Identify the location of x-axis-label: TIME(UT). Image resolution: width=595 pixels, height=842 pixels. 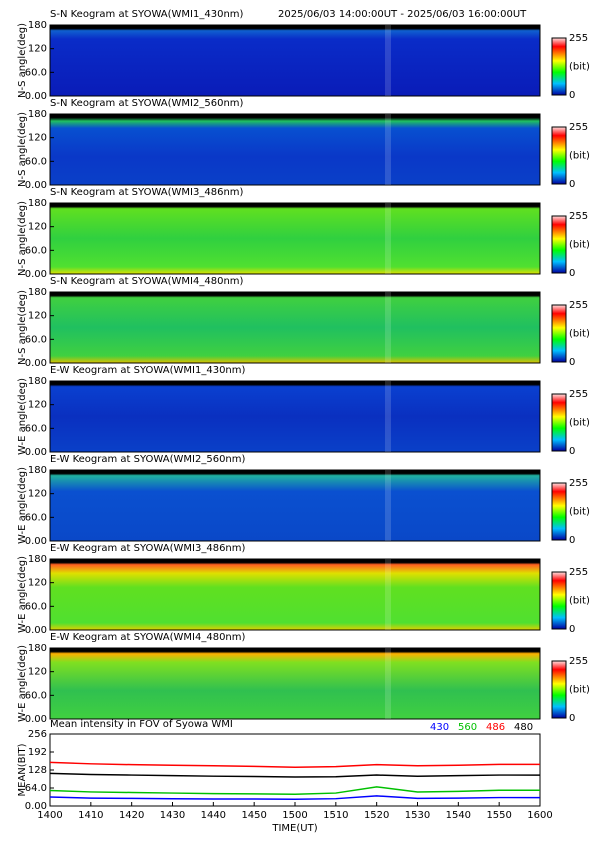
(294, 828).